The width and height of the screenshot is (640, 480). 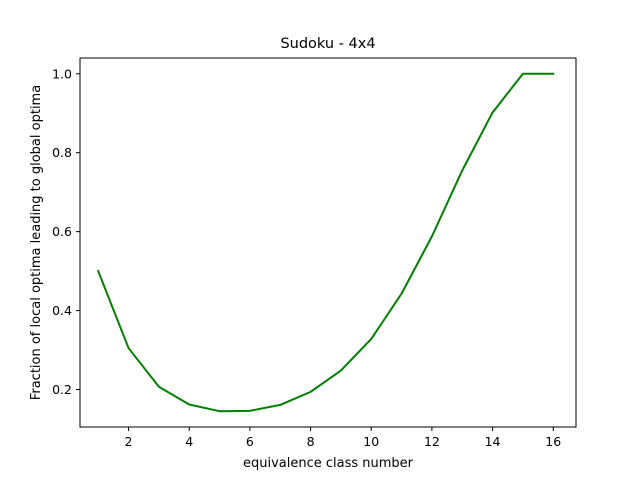 I want to click on y-axis: 0.2 0.4 0.6 0.8 1.0, so click(x=66, y=231).